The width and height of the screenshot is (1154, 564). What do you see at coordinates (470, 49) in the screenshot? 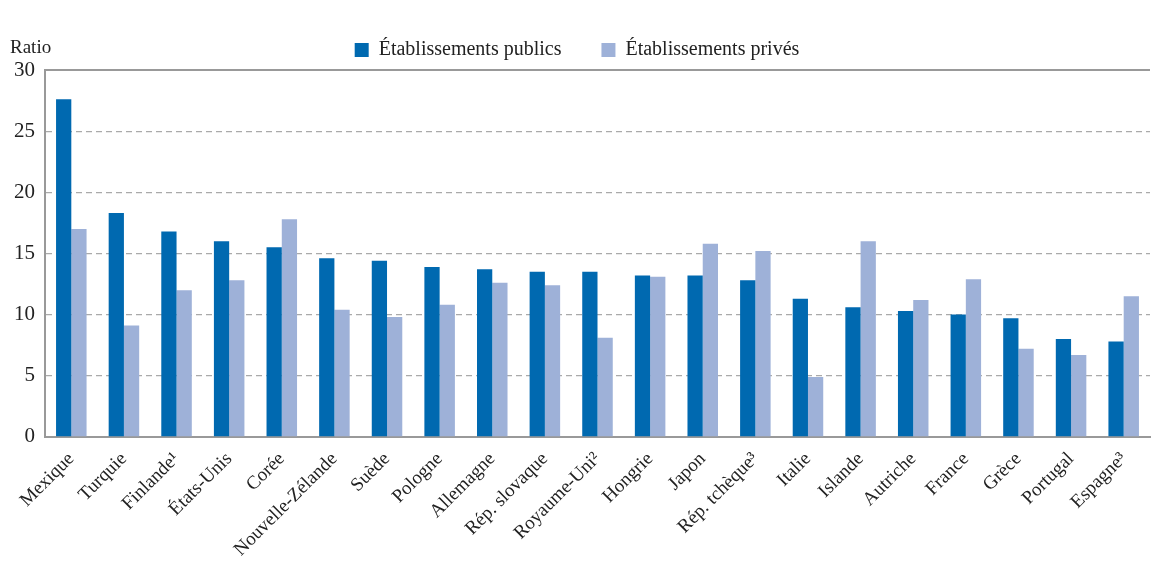
I see `legend-label: Établissements publics` at bounding box center [470, 49].